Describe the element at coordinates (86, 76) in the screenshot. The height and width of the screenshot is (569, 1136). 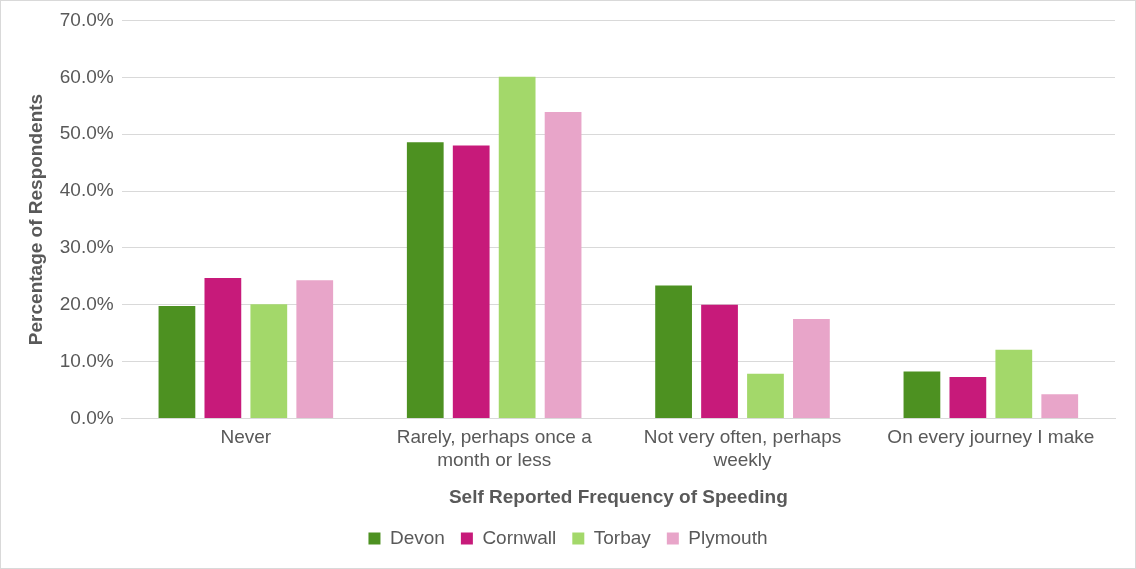
I see `y-tick-label: 60.0%` at that location.